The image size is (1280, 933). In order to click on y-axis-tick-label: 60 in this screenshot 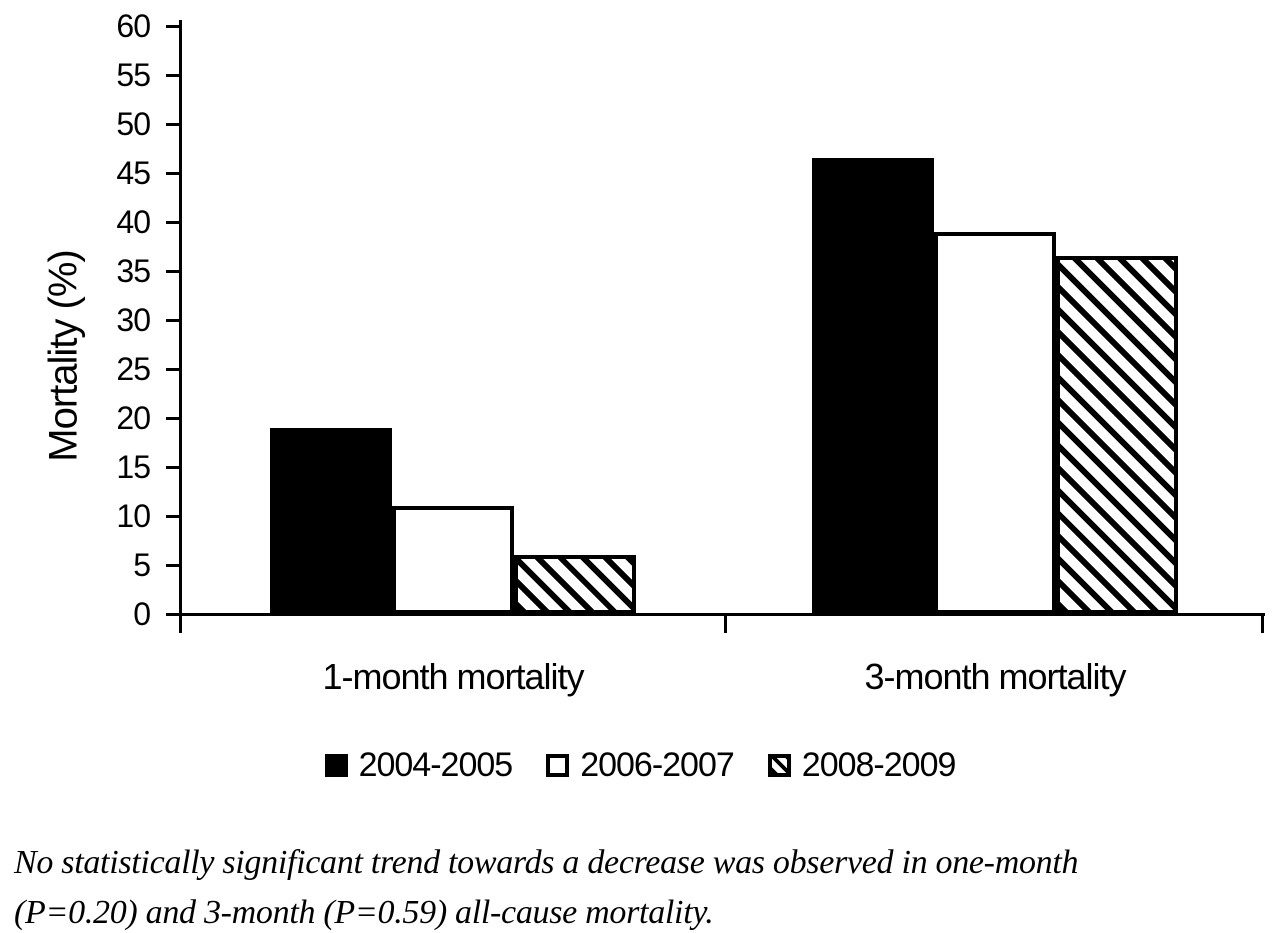, I will do `click(133, 26)`.